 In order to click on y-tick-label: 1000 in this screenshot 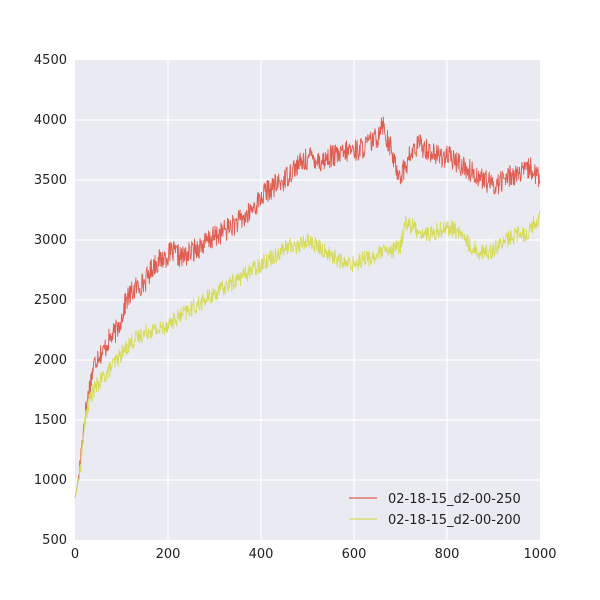, I will do `click(50, 480)`.